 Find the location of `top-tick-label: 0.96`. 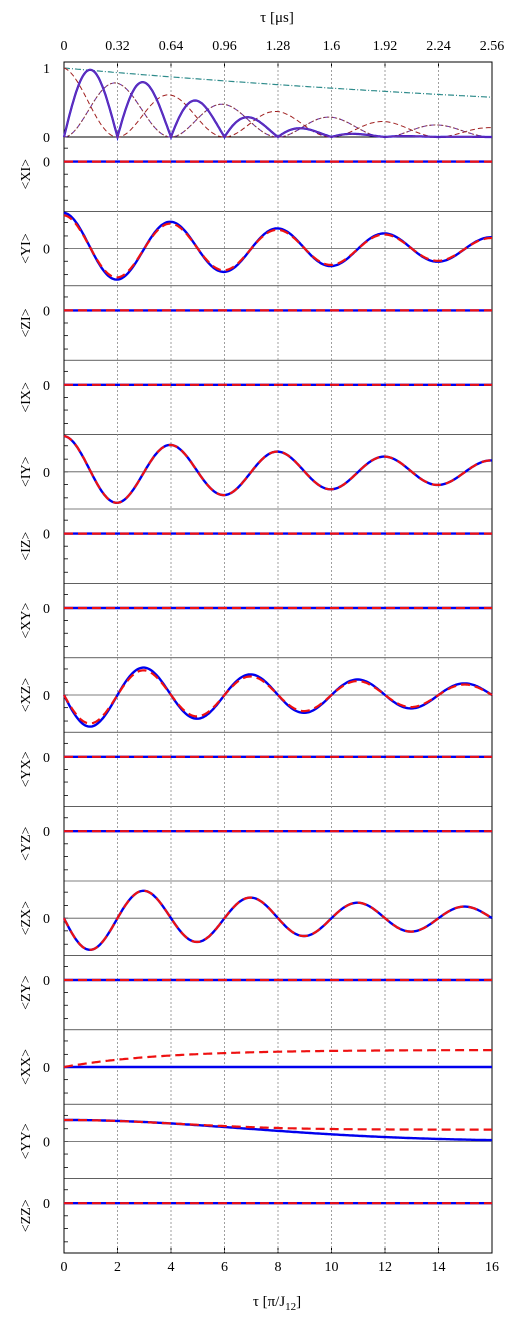

top-tick-label: 0.96 is located at coordinates (224, 46).